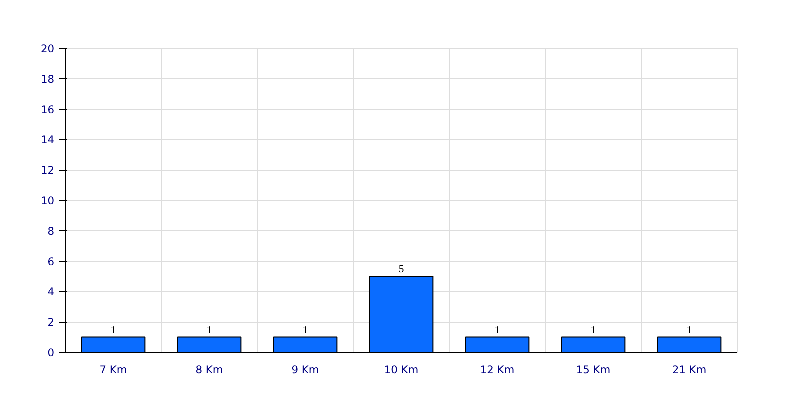 Image resolution: width=800 pixels, height=400 pixels. I want to click on y-tick-label: 20, so click(47, 49).